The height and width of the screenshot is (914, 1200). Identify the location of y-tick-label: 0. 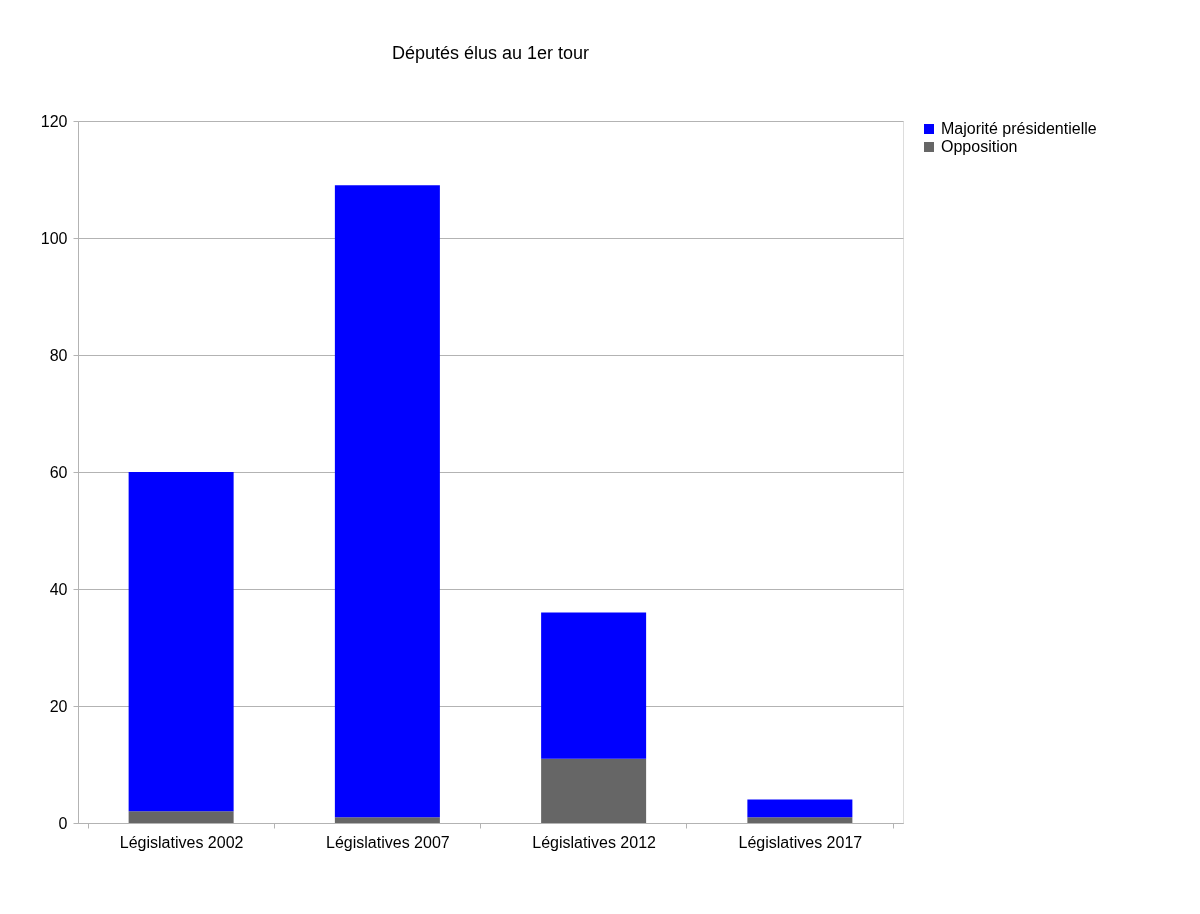
(63, 823).